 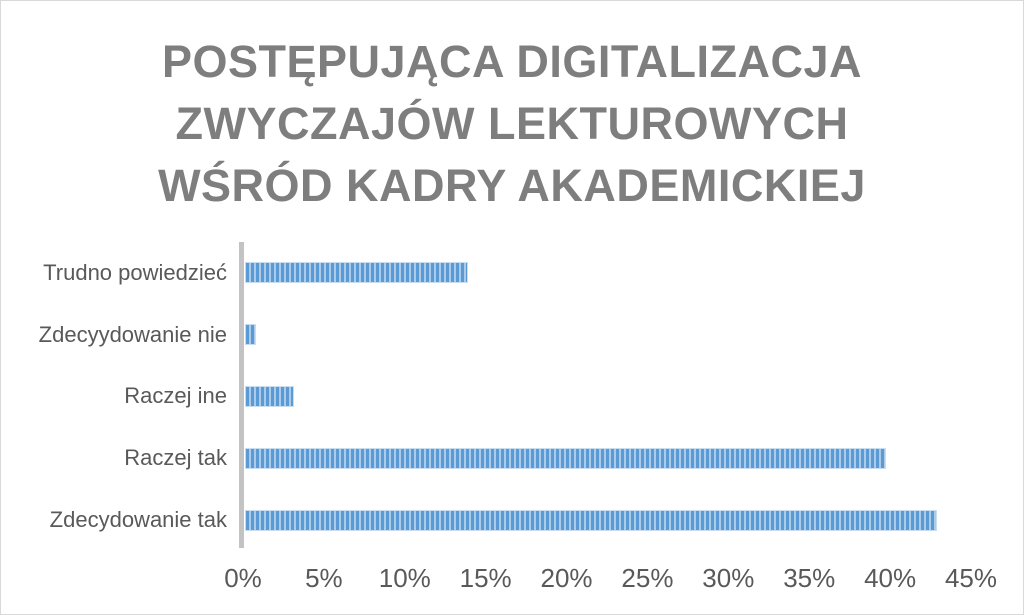 What do you see at coordinates (241, 395) in the screenshot?
I see `y-axis-line` at bounding box center [241, 395].